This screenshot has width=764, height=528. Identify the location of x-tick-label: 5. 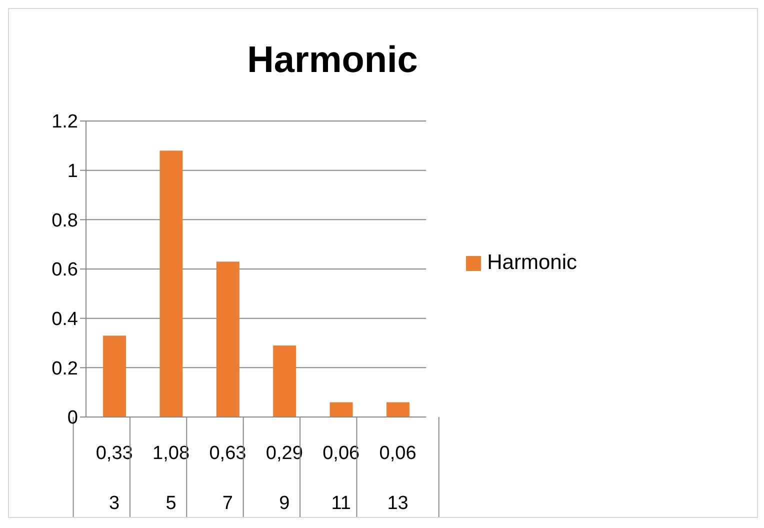
(171, 503).